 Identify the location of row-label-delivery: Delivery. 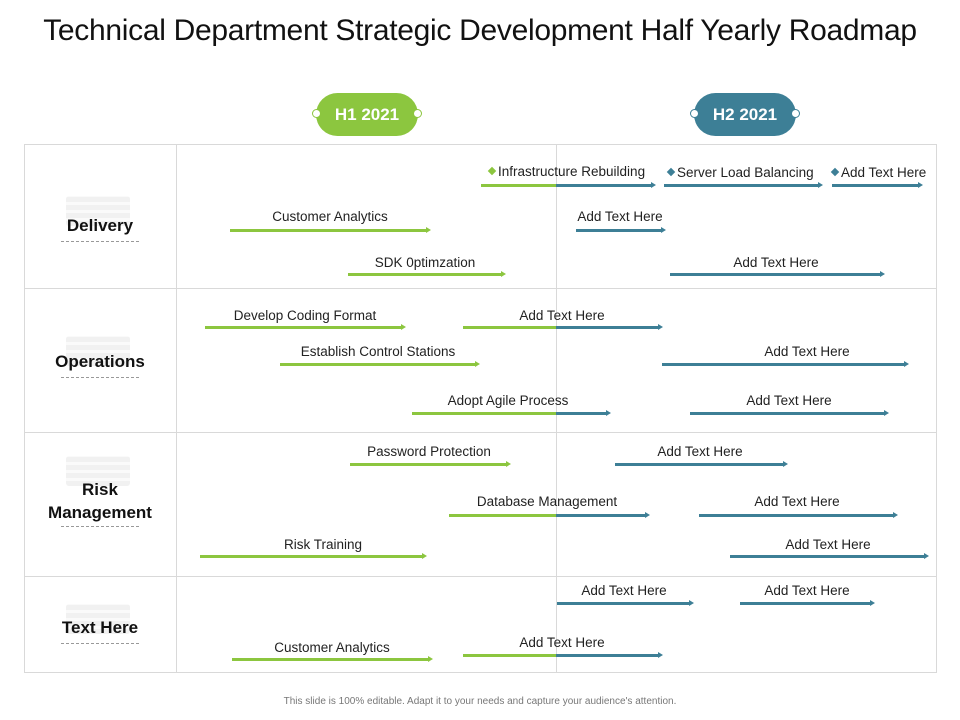
(100, 228).